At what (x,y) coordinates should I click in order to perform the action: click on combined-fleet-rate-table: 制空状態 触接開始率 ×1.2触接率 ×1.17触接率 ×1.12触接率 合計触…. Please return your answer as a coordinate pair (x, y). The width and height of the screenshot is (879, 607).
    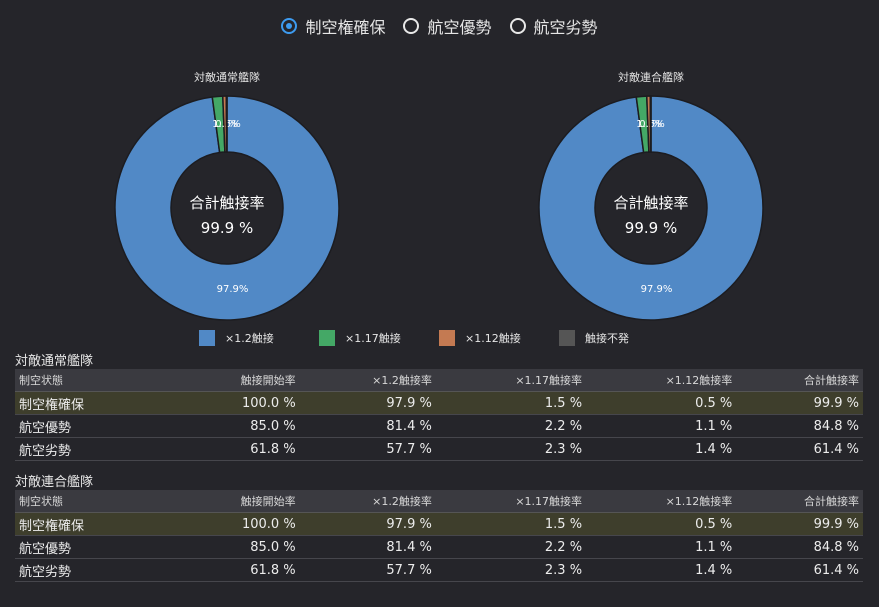
    Looking at the image, I should click on (439, 536).